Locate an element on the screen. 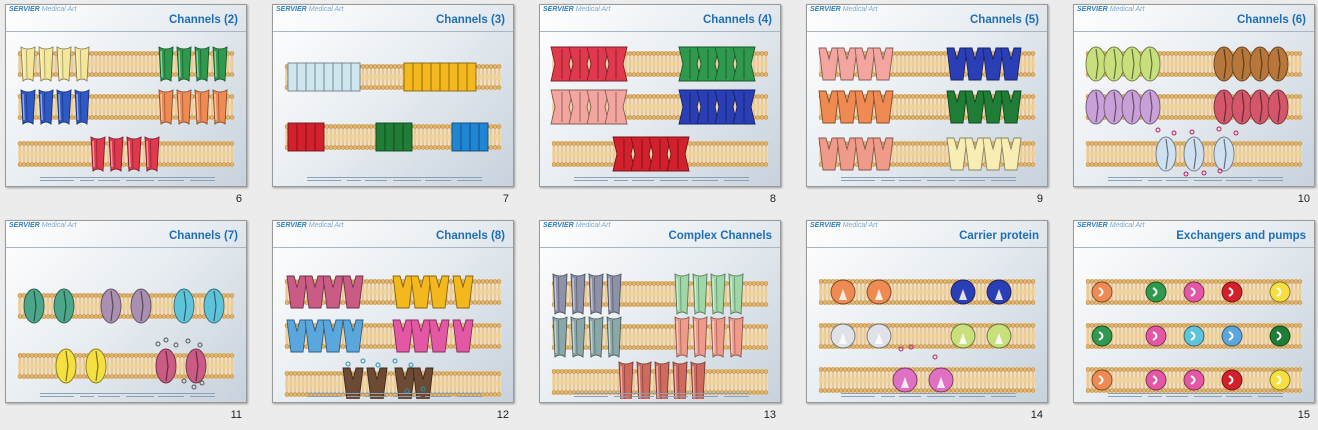 Image resolution: width=1318 pixels, height=430 pixels. slide-number: 13 is located at coordinates (770, 415).